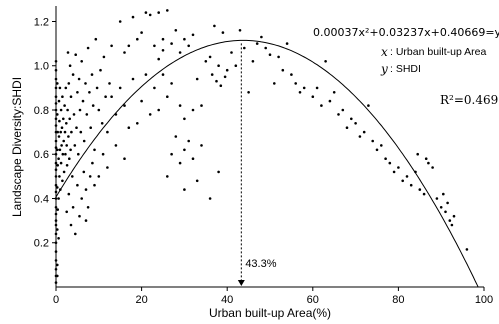  Describe the element at coordinates (273, 296) in the screenshot. I see `x-axis-ticks: 0 20 40 60 80 100` at that location.